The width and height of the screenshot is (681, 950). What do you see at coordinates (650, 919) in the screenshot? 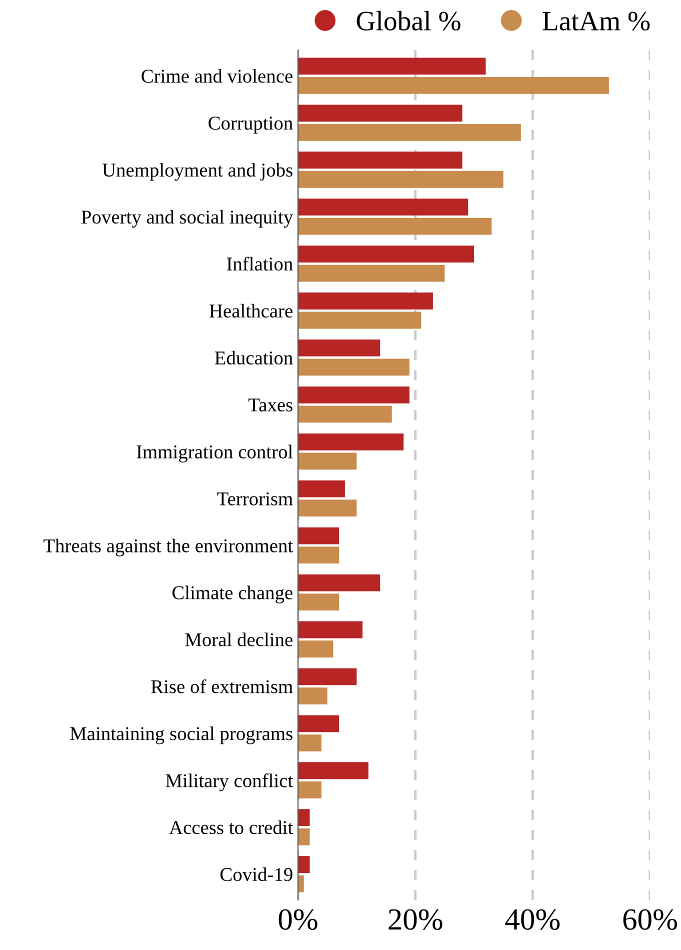
I see `x-tick-label: 60%` at bounding box center [650, 919].